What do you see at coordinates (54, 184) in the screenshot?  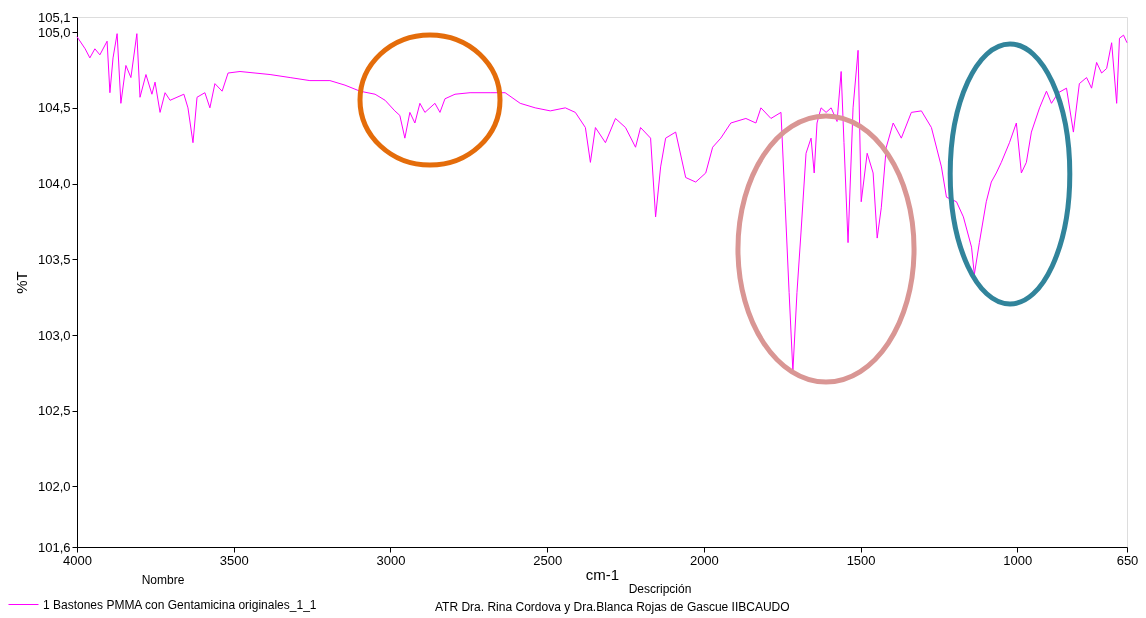 I see `y-tick-label: 104,0` at bounding box center [54, 184].